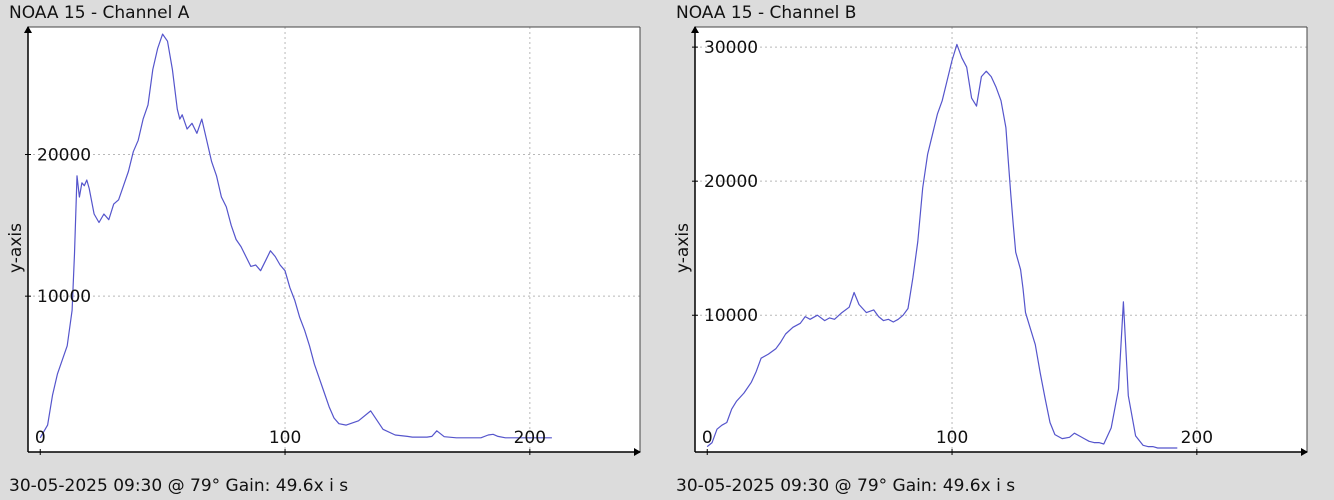 Image resolution: width=1334 pixels, height=500 pixels. What do you see at coordinates (731, 48) in the screenshot?
I see `y-tick-label: 30000` at bounding box center [731, 48].